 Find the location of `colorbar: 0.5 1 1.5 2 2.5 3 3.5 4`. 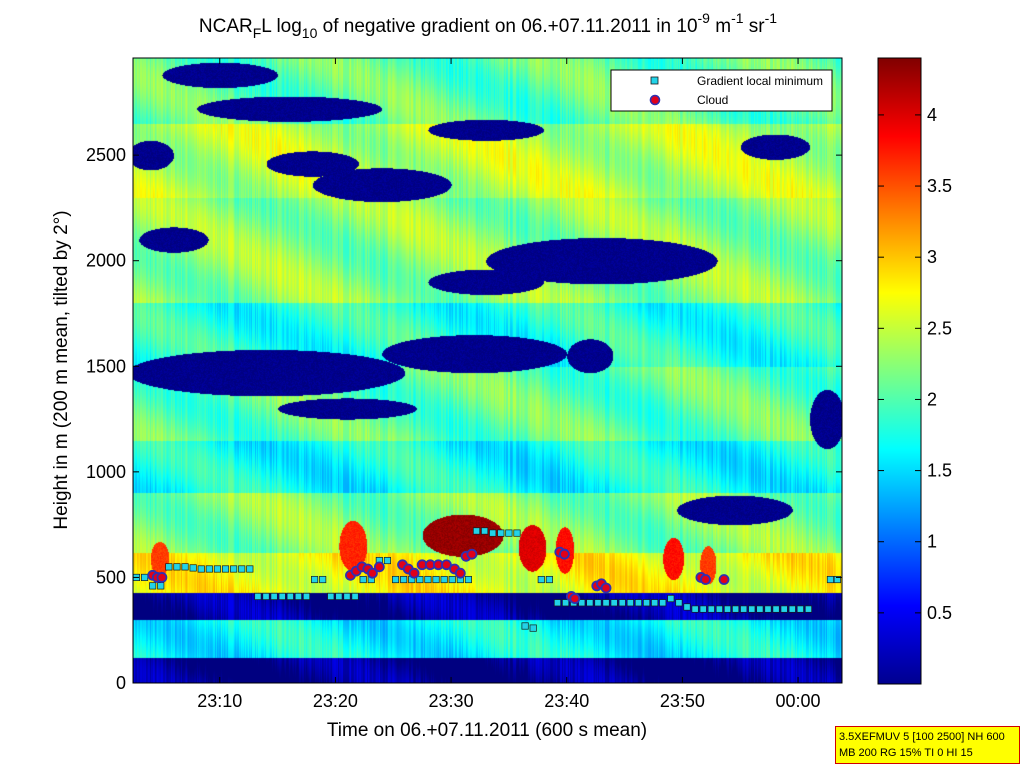

colorbar: 0.5 1 1.5 2 2.5 3 3.5 4 is located at coordinates (914, 371).